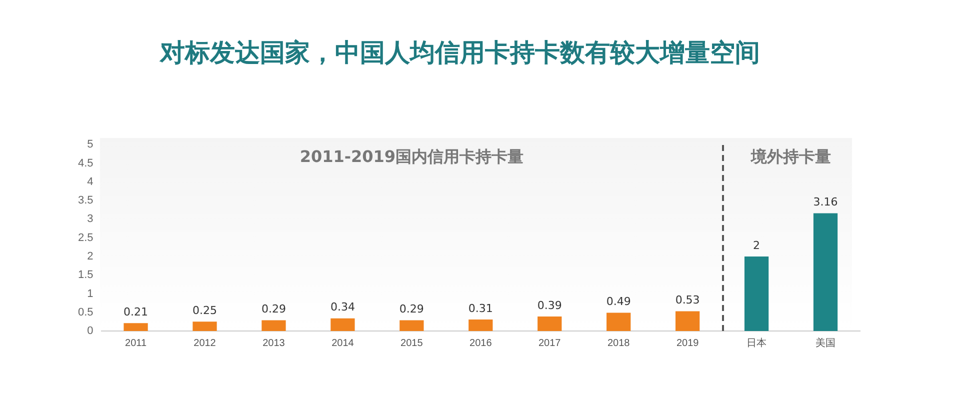 This screenshot has height=393, width=959. I want to click on data-label: 0.25, so click(204, 311).